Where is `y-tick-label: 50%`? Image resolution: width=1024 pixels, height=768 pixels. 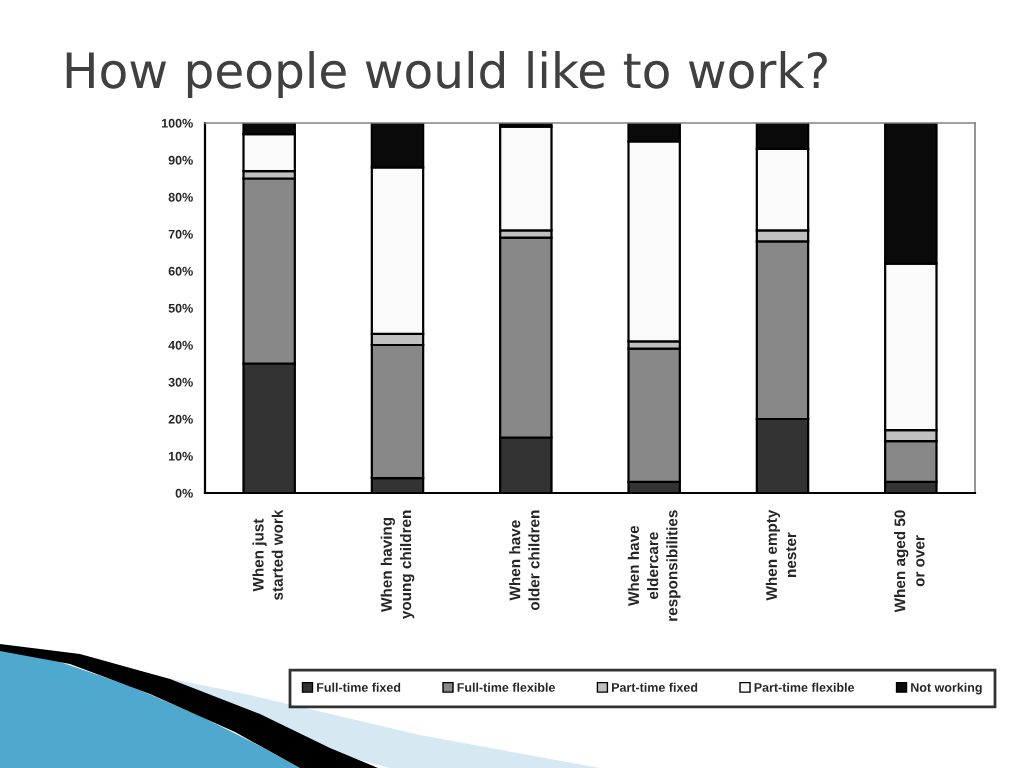 y-tick-label: 50% is located at coordinates (180, 308).